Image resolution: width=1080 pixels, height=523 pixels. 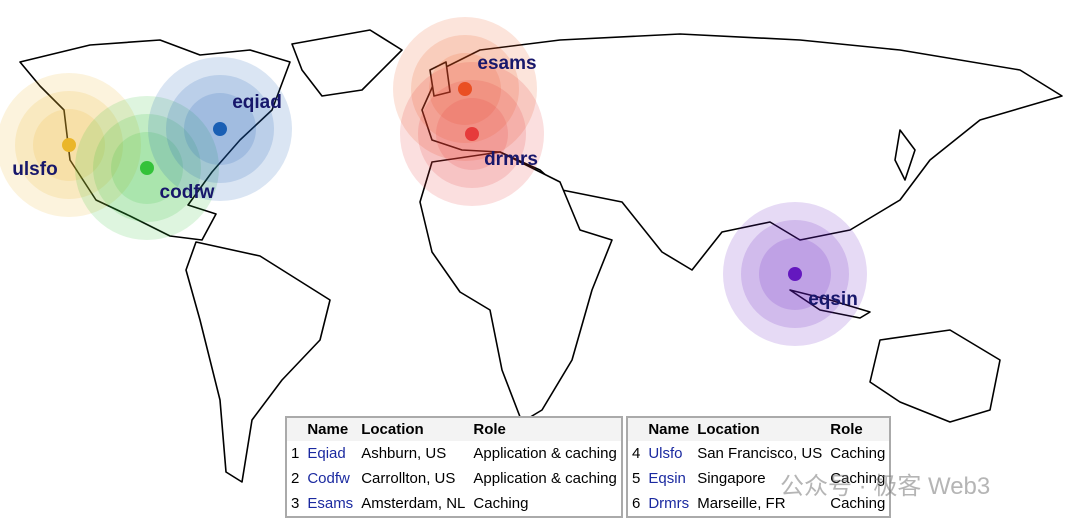 I want to click on site-name: Drmrs, so click(x=669, y=503).